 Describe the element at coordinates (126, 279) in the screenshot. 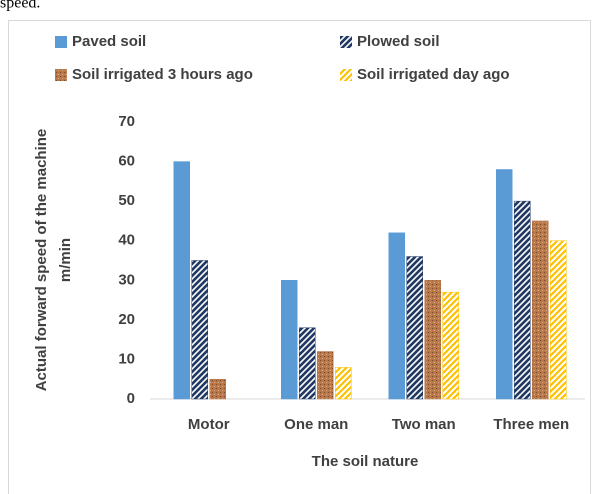

I see `y-tick-label: 30` at that location.